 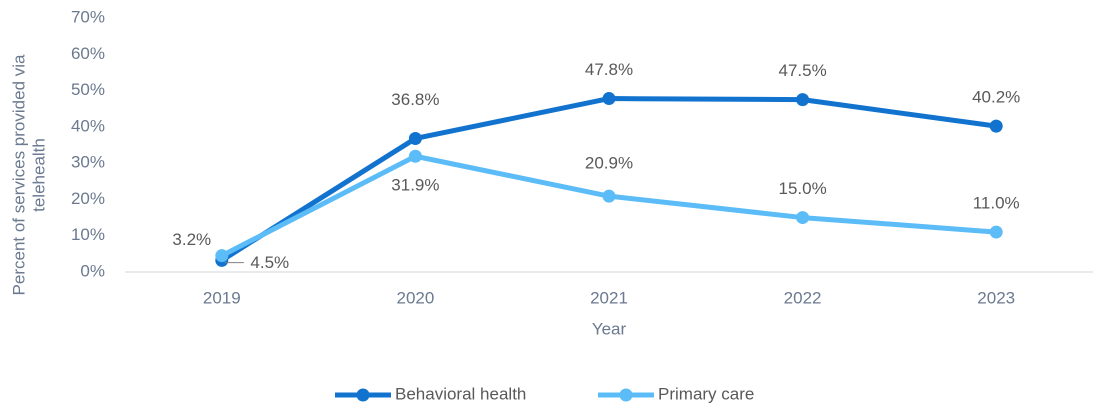 What do you see at coordinates (802, 70) in the screenshot?
I see `data-label: 47.5%` at bounding box center [802, 70].